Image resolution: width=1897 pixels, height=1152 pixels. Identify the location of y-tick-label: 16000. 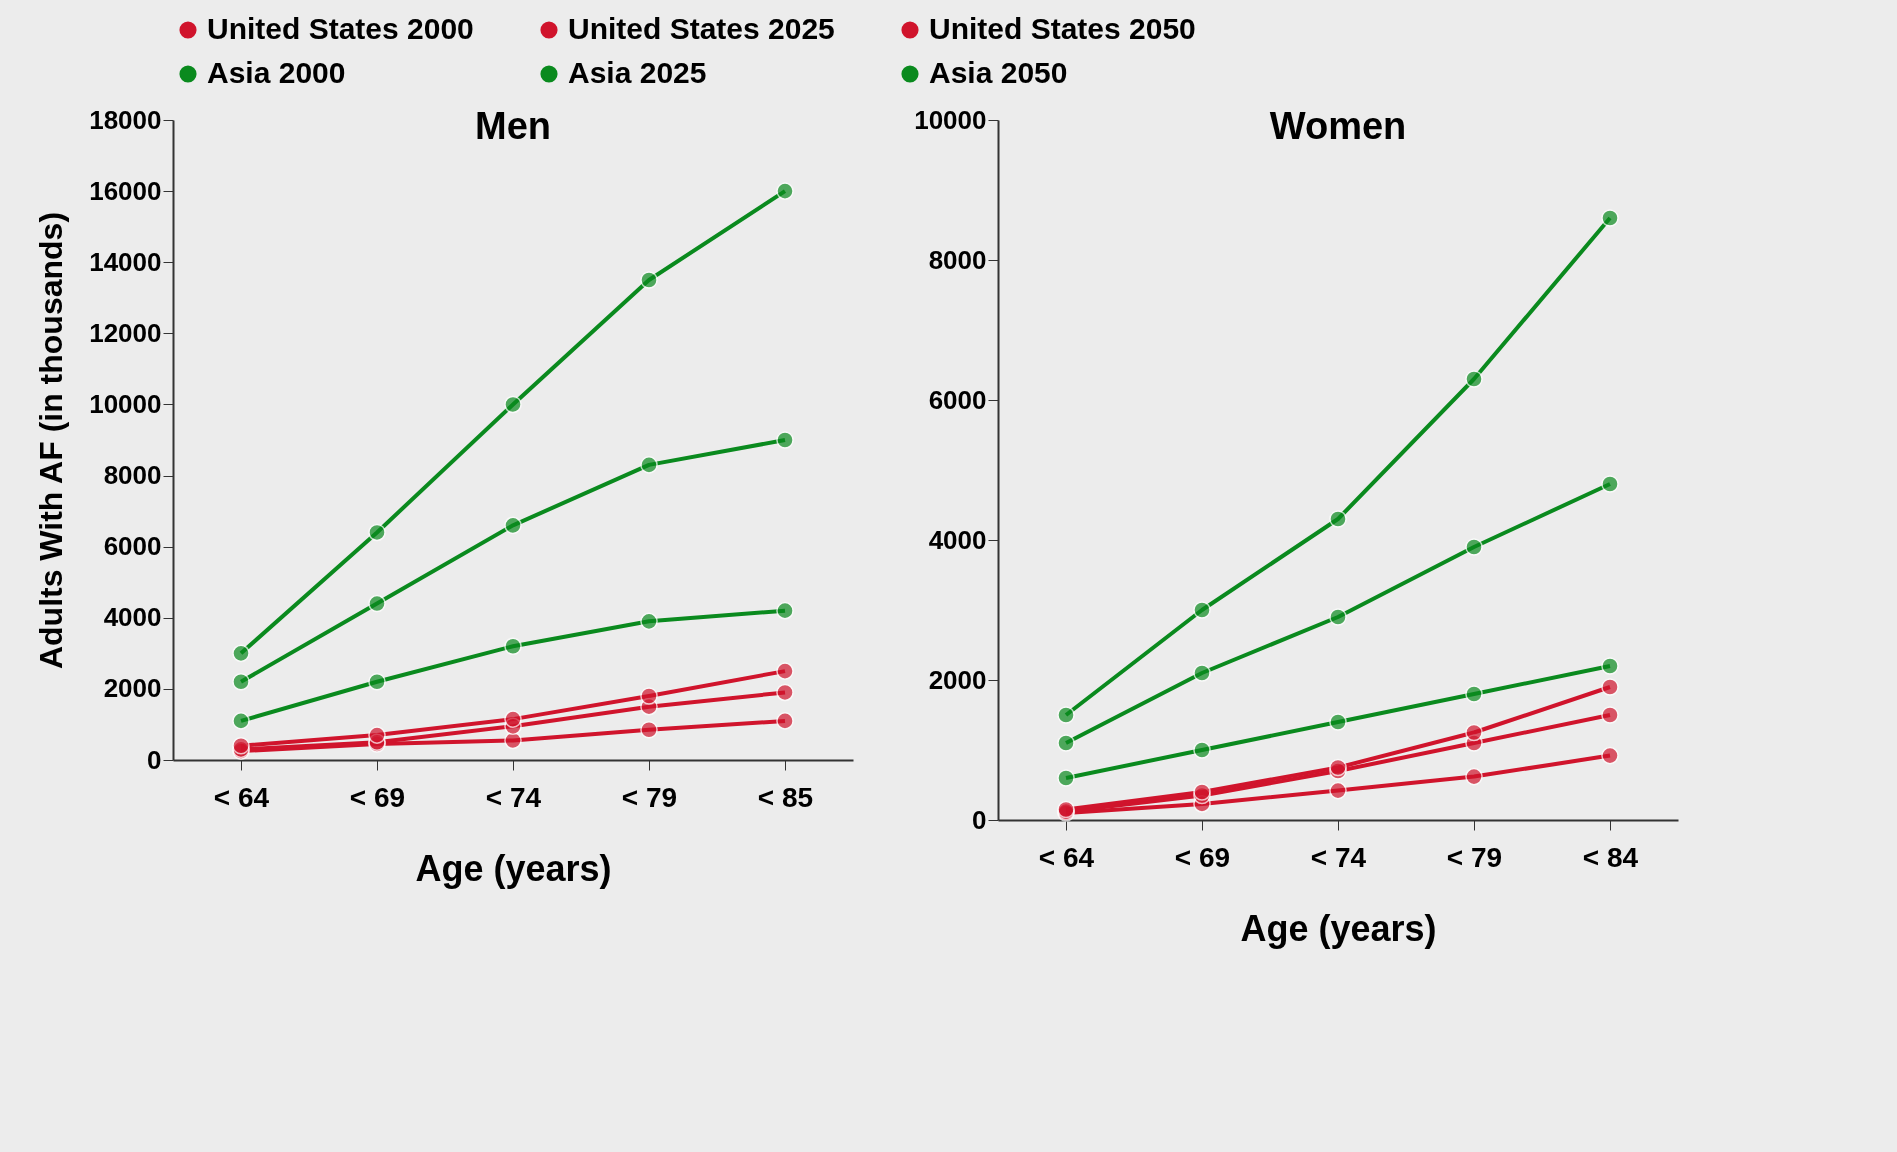
(125, 190).